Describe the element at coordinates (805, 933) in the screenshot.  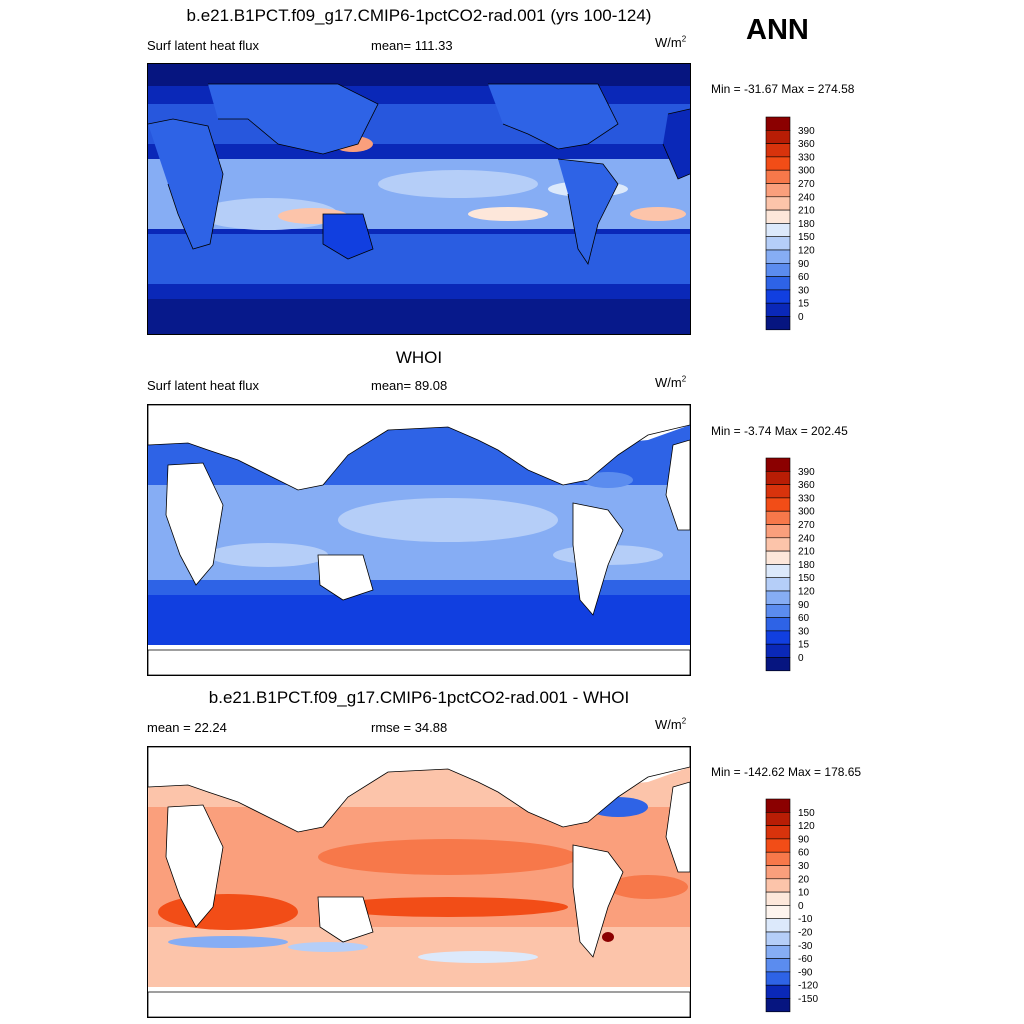
I see `colorbar-tick-label: -20` at that location.